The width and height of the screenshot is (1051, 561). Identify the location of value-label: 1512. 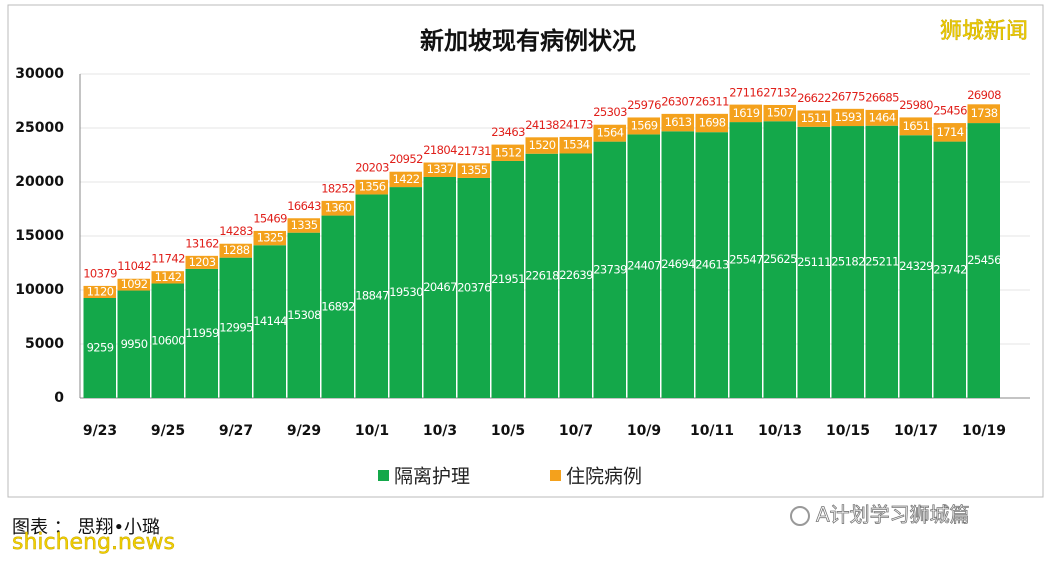
(508, 152).